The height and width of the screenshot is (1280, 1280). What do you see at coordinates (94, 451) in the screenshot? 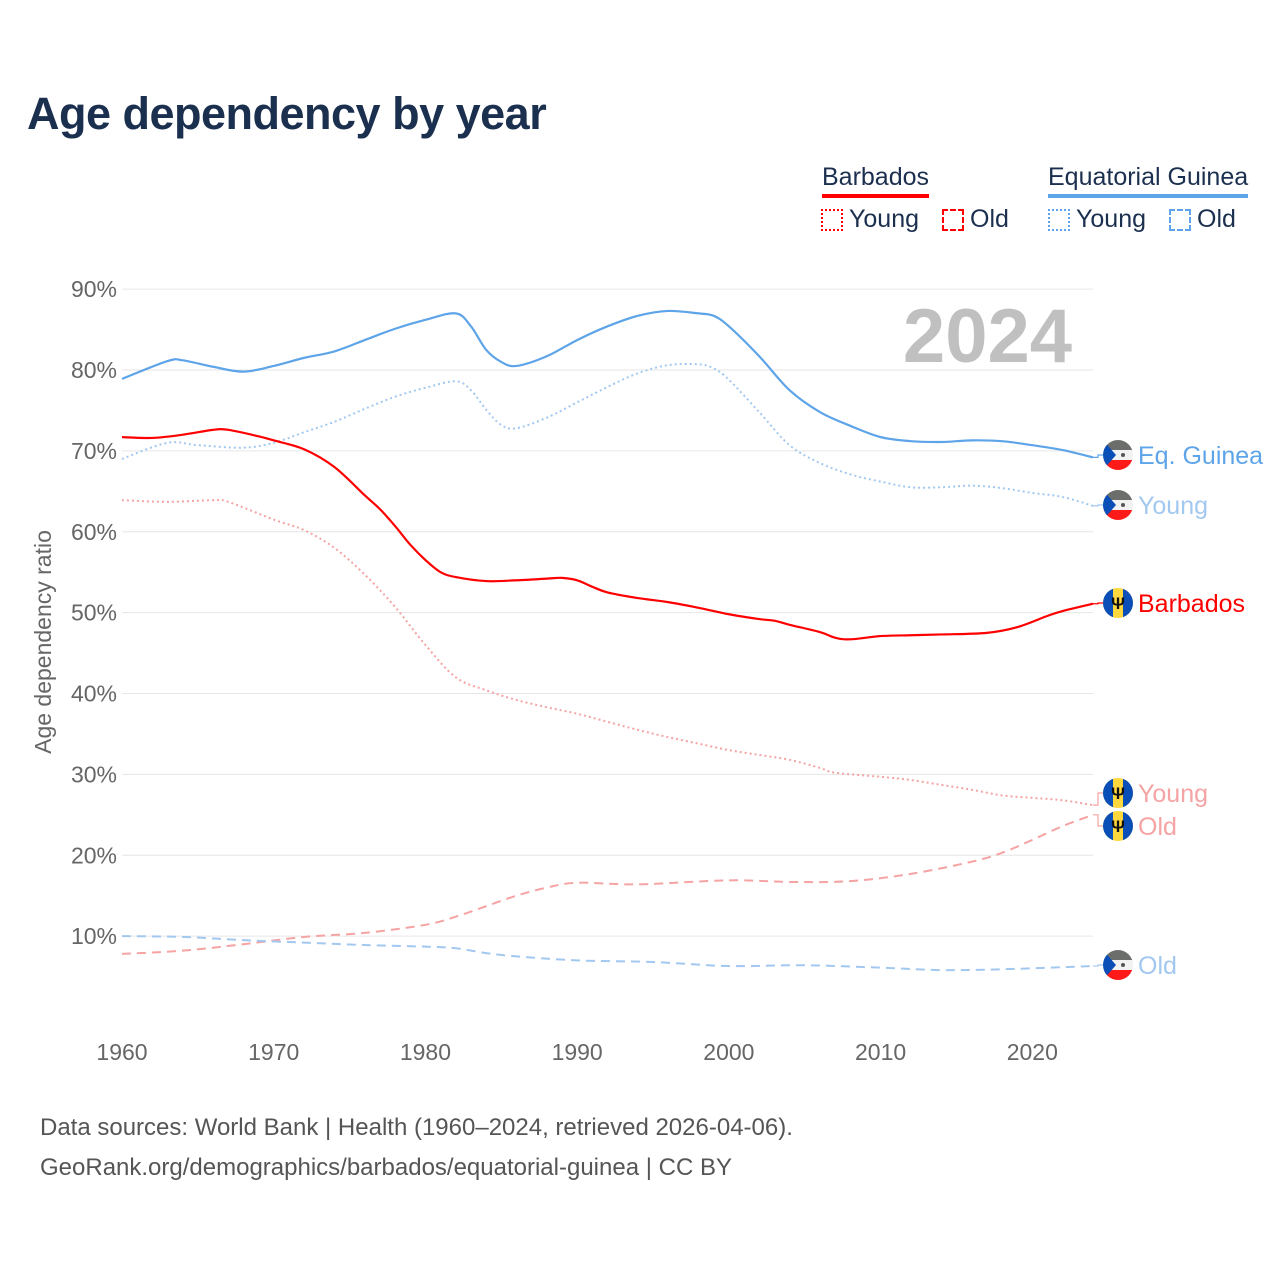
I see `y-tick-label: 70%` at bounding box center [94, 451].